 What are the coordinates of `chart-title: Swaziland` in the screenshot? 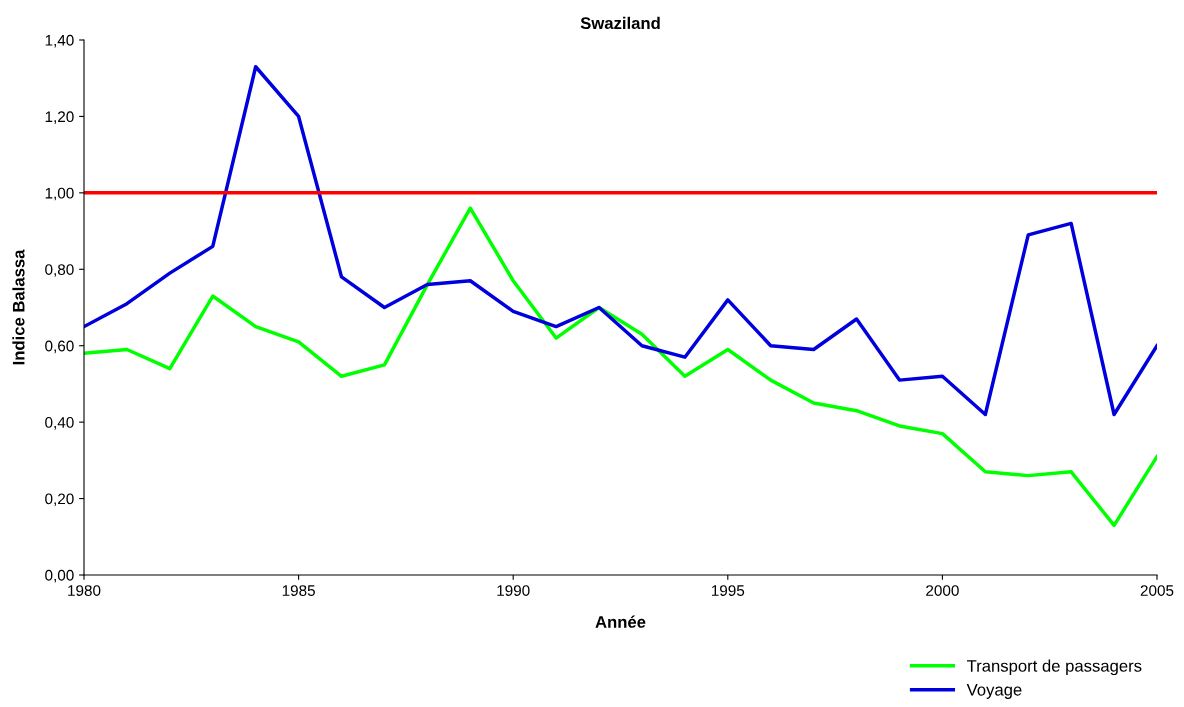 It's located at (620, 23).